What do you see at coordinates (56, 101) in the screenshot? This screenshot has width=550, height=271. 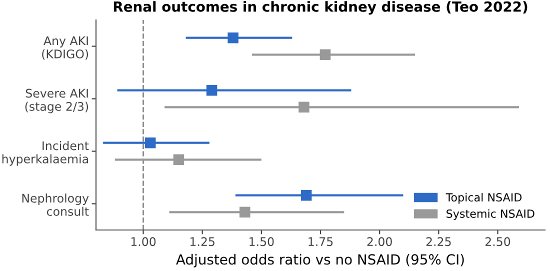 I see `y-tick-label: Severe AKI (stage 2/3)` at bounding box center [56, 101].